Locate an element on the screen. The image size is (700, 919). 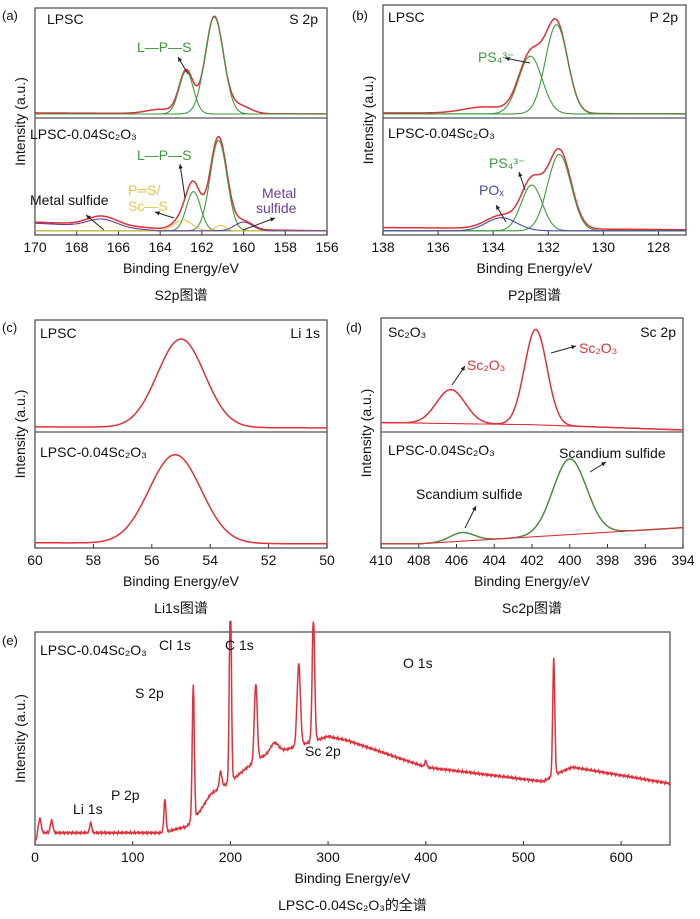
x-tick-label: 52 is located at coordinates (269, 560).